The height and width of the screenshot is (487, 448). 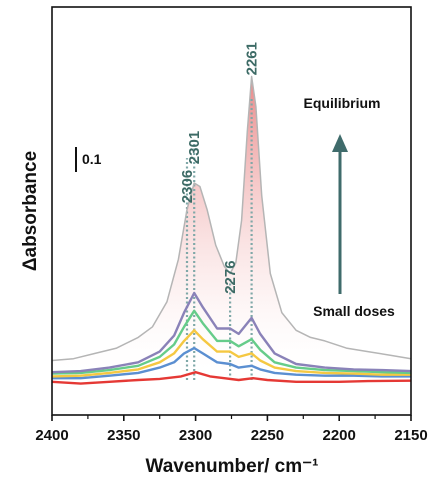 What do you see at coordinates (220, 168) in the screenshot?
I see `peak-labels: 2306 2301 2276 2261` at bounding box center [220, 168].